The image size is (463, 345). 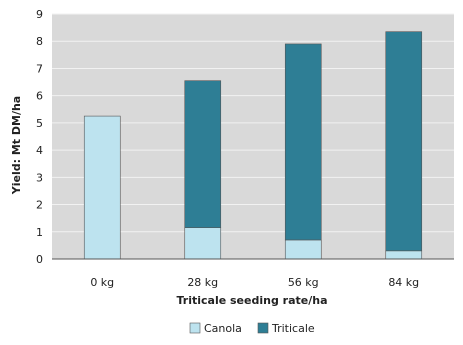 I want to click on x-axis-title: Triticale seeding rate/ha, so click(x=251, y=300).